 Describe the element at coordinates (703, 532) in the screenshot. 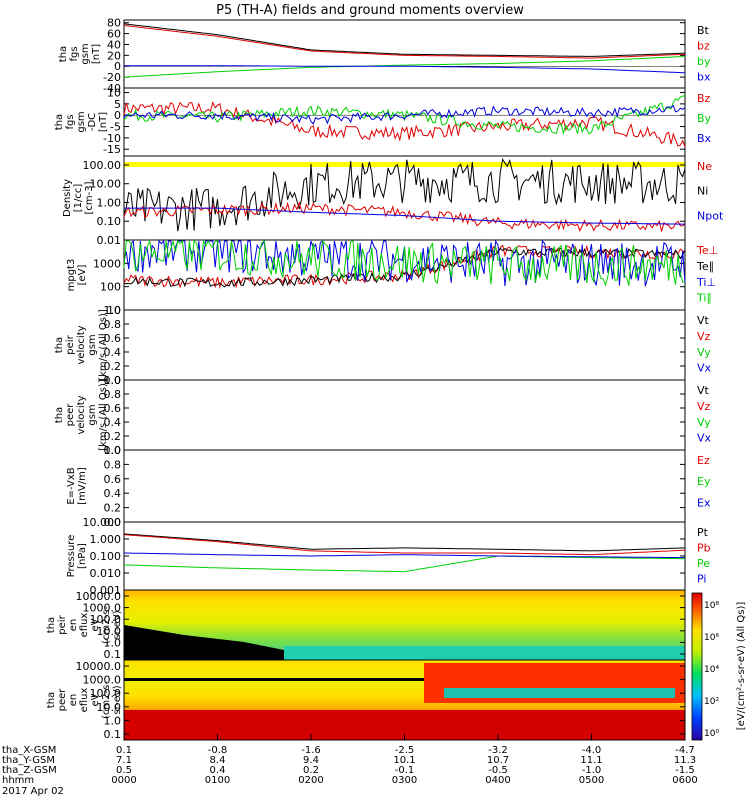

I see `legend-Pt: Pt` at that location.